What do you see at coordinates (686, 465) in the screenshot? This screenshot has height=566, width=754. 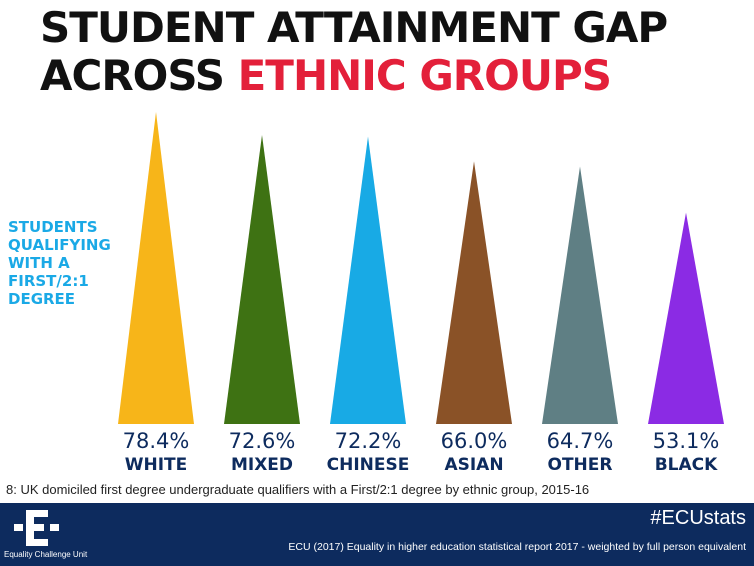 I see `category-label-black: BLACK` at bounding box center [686, 465].